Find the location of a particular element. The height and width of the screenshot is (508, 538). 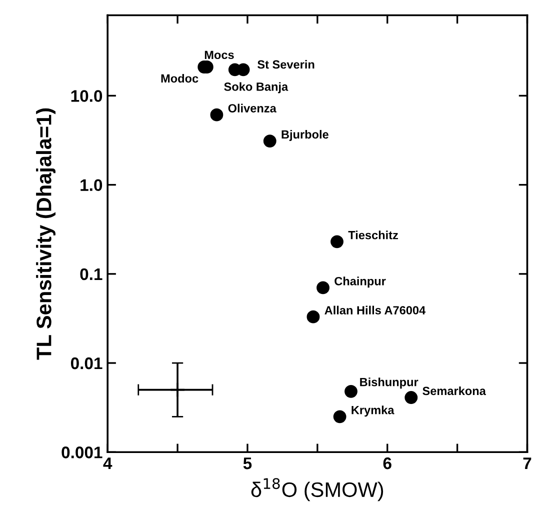

annotation: Olivenza is located at coordinates (252, 108).